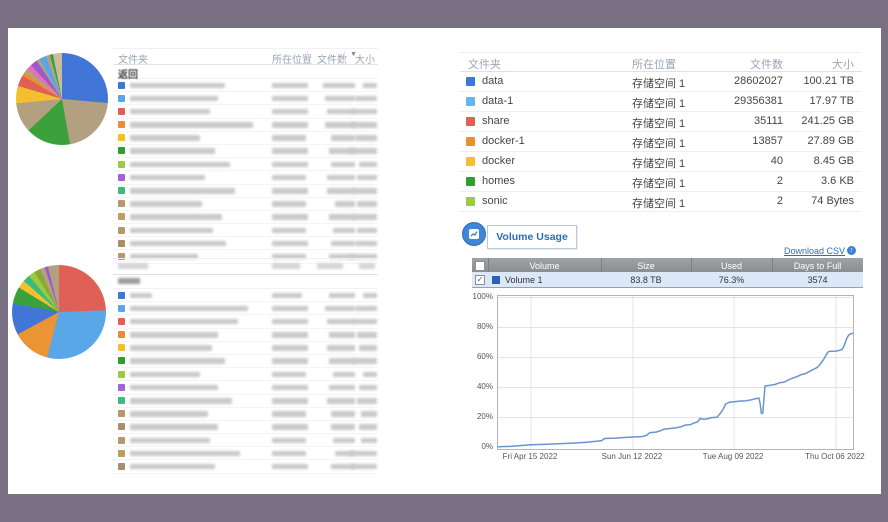 The width and height of the screenshot is (888, 522). I want to click on volume-row: ✓ Volume 1 83.8 TB 76.3% 3574, so click(667, 280).